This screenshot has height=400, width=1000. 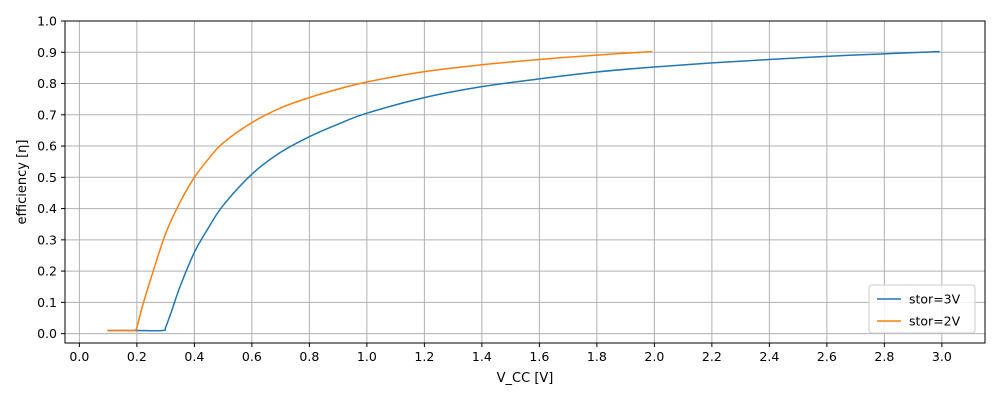 I want to click on y-tick-label: 0.8, so click(x=47, y=83).